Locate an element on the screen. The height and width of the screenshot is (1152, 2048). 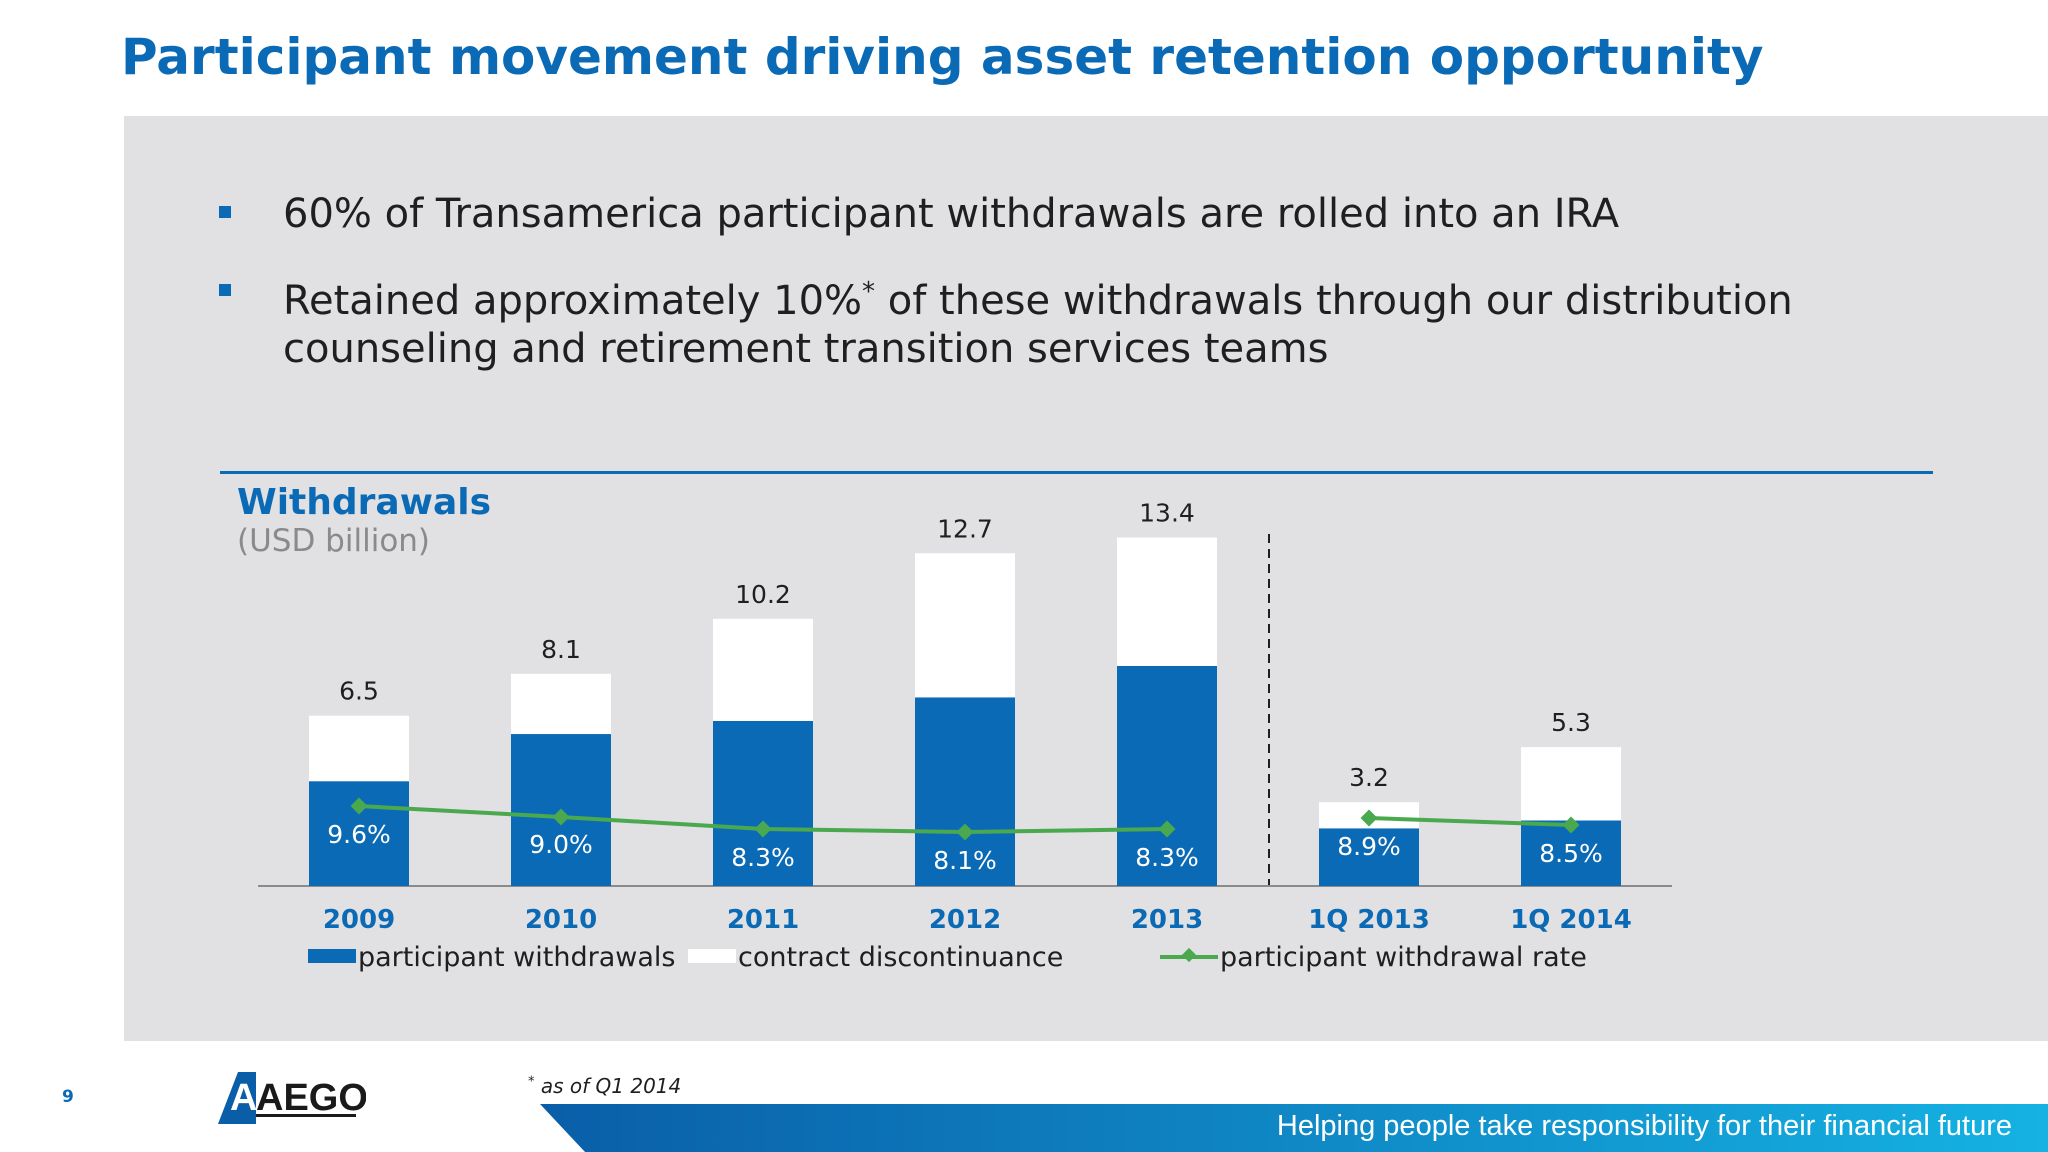
x-tick-label: 2013 is located at coordinates (1167, 920).